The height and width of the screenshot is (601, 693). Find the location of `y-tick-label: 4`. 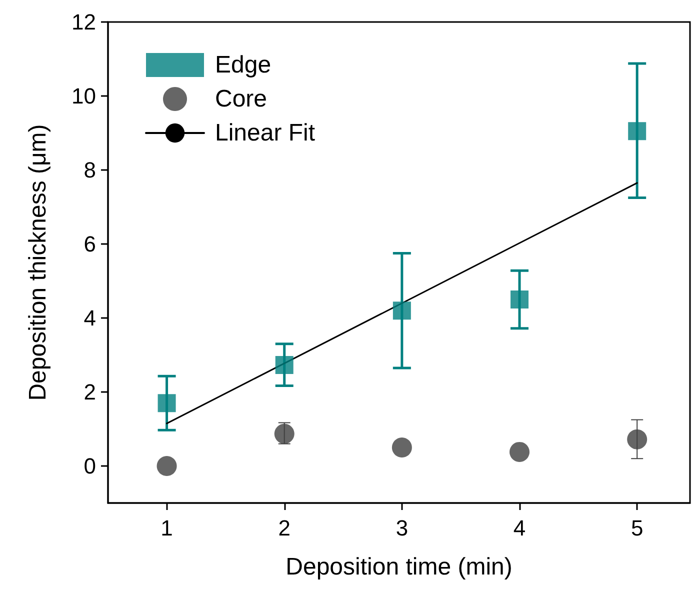

y-tick-label: 4 is located at coordinates (90, 318).